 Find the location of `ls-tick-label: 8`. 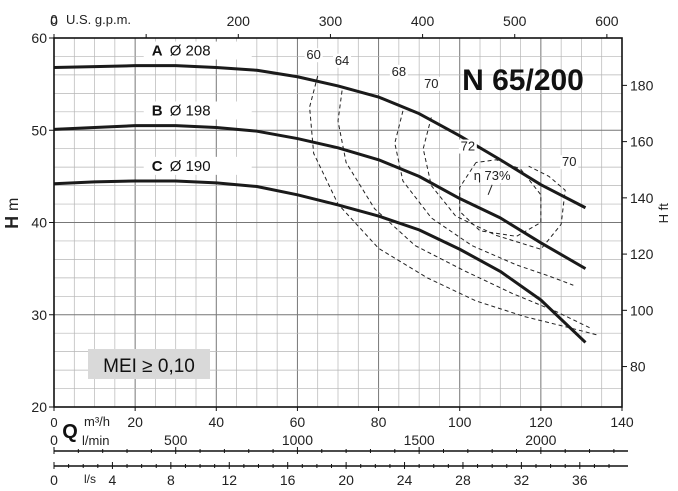

ls-tick-label: 8 is located at coordinates (171, 480).